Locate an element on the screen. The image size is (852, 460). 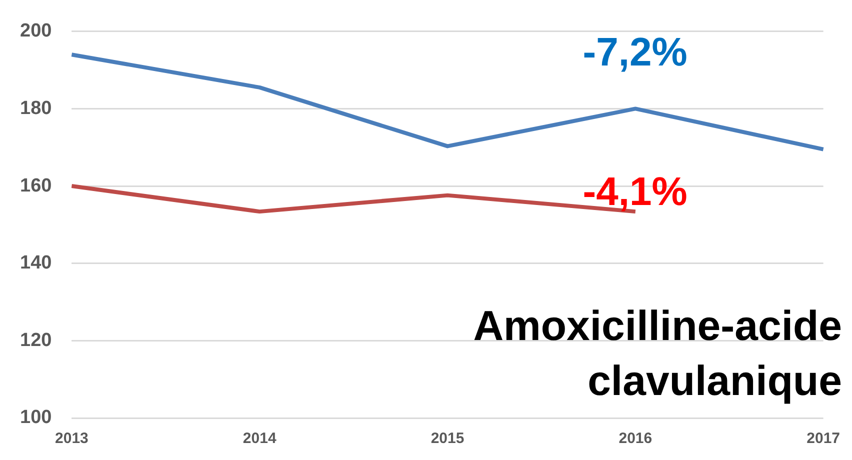
x-tick-label: 2015 is located at coordinates (447, 439).